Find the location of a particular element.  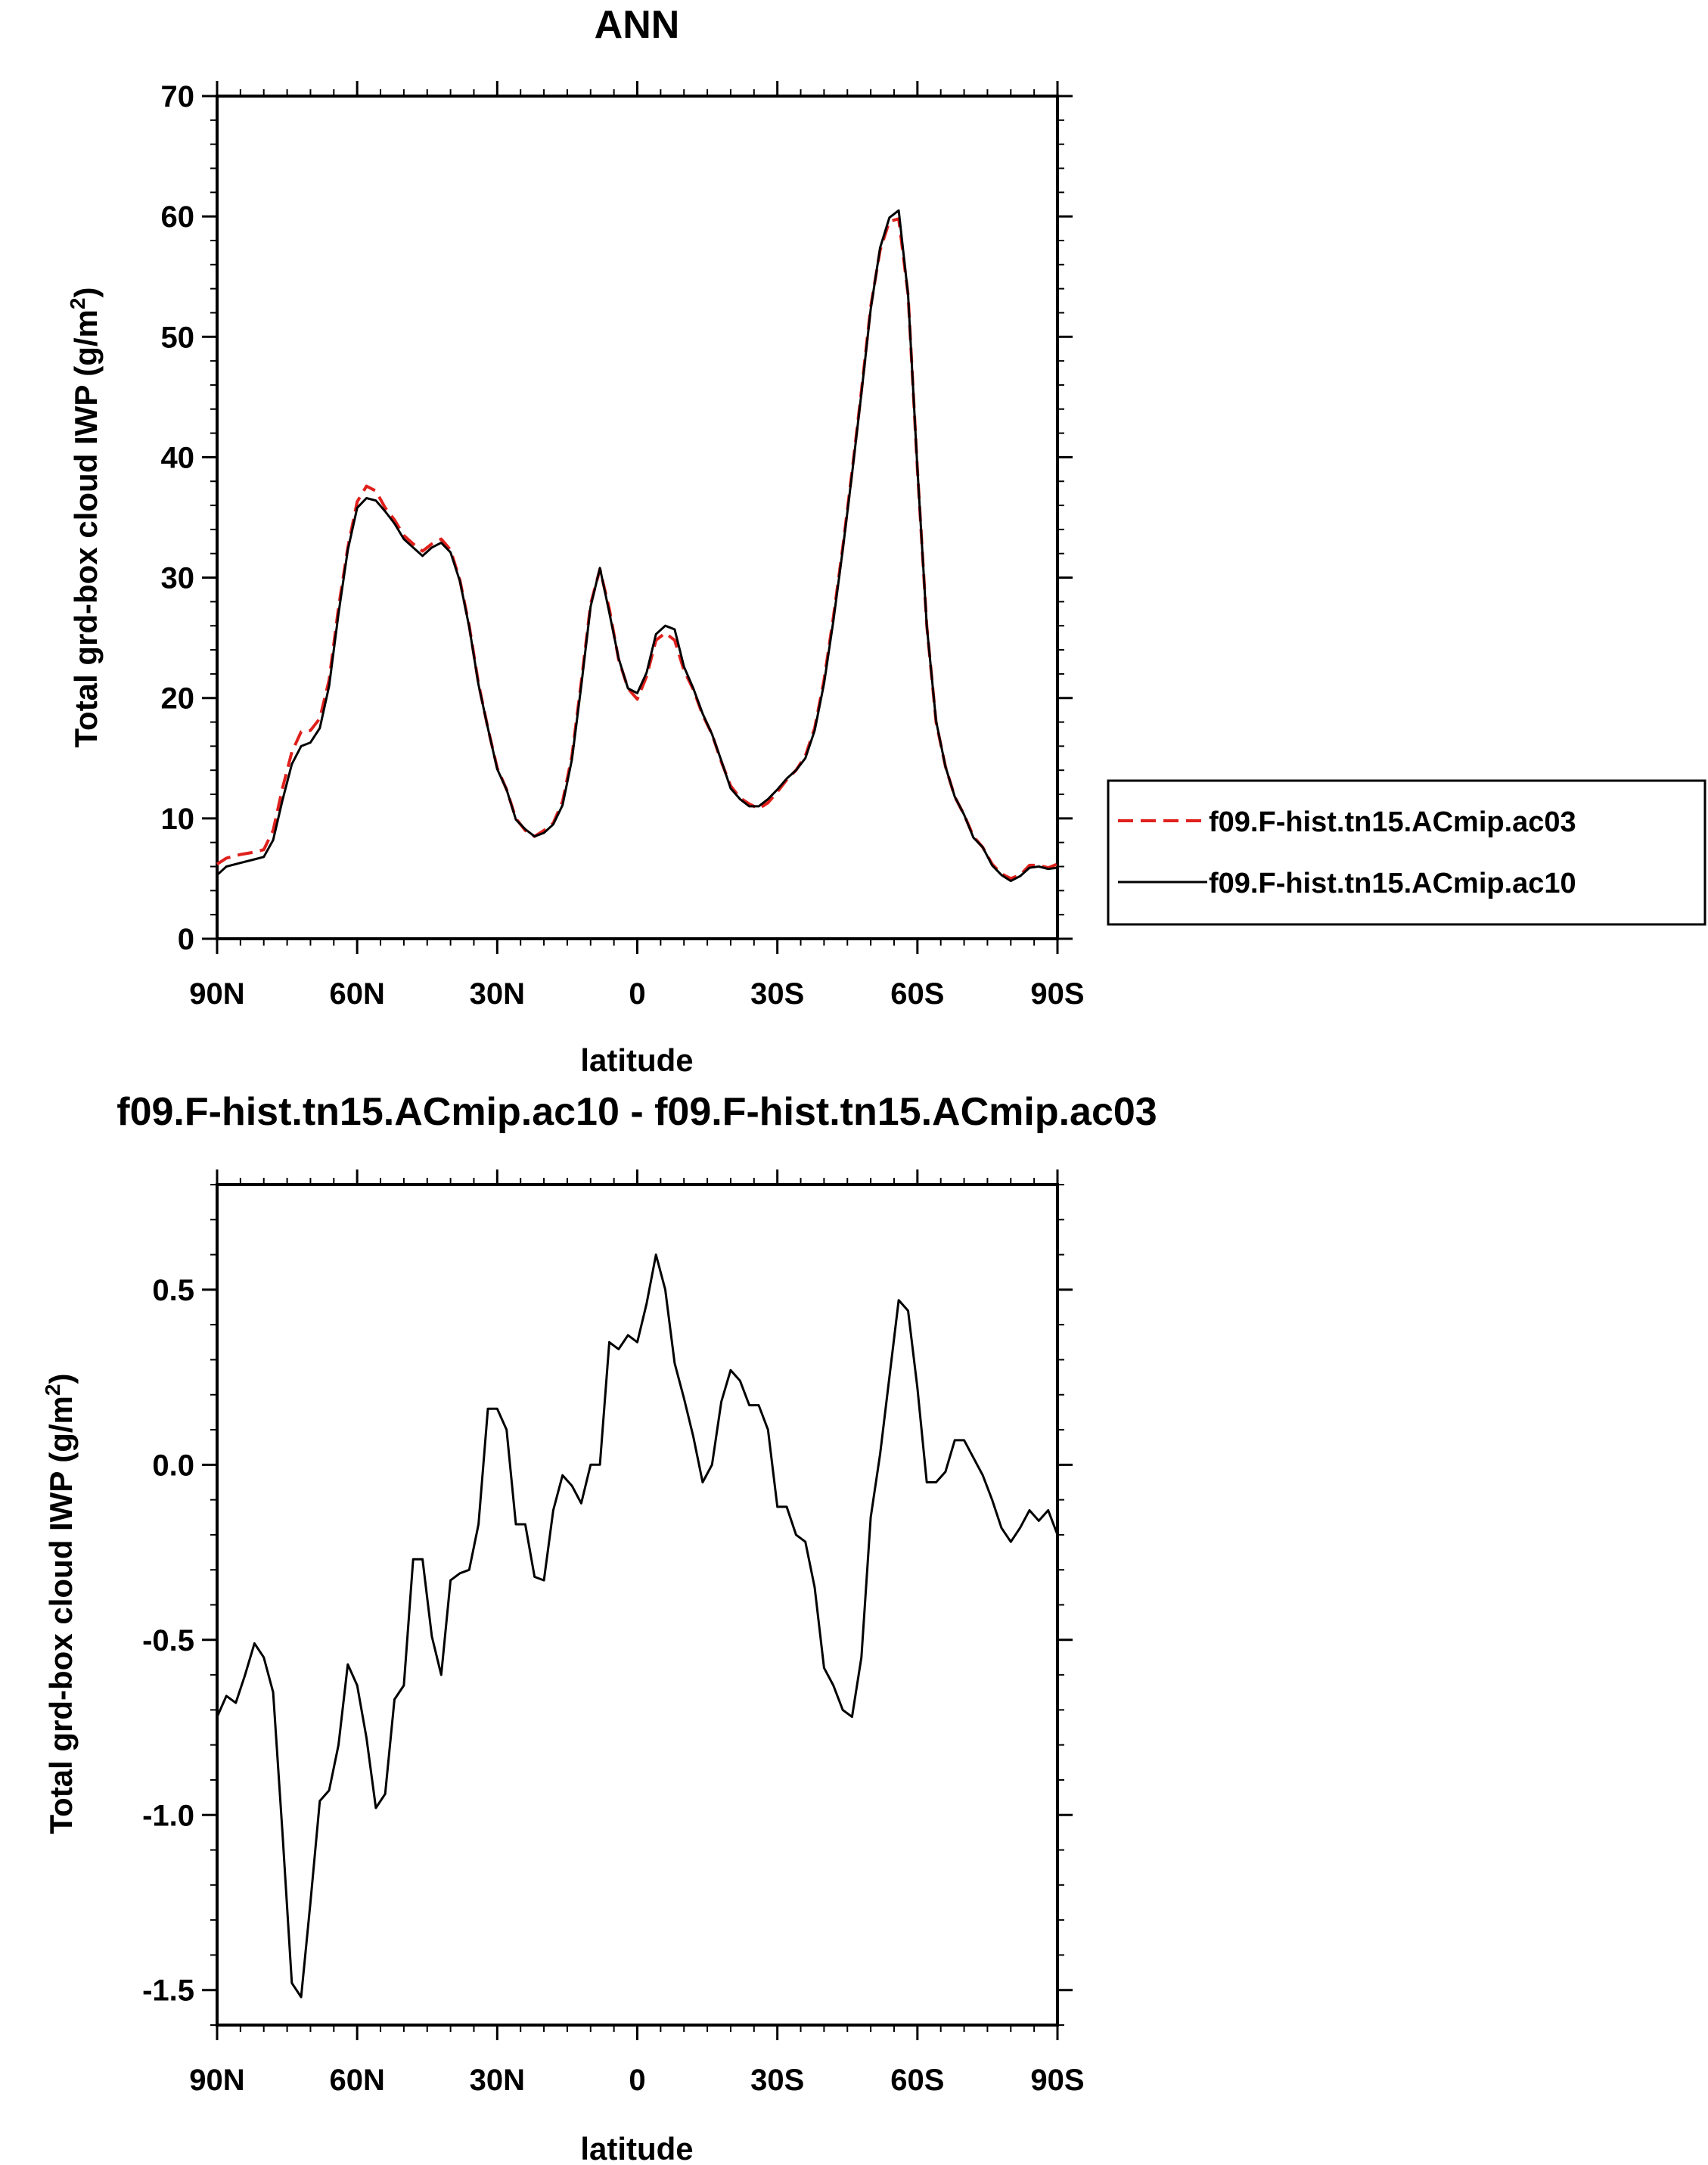

y-tick-label: -1.5 is located at coordinates (168, 1991).